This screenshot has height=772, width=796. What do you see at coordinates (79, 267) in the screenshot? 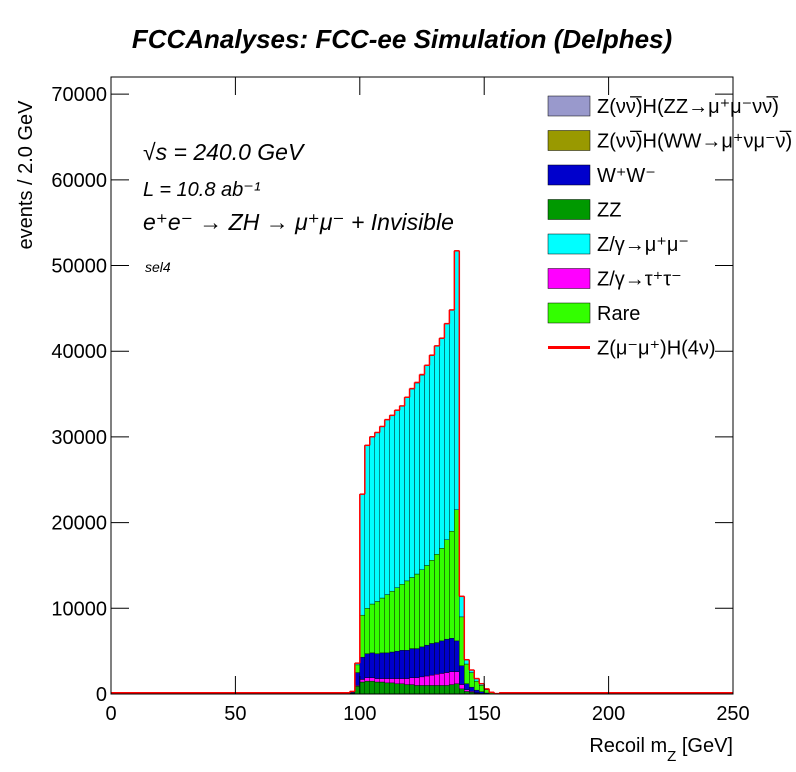
I see `y-tick-label: 50000` at bounding box center [79, 267].